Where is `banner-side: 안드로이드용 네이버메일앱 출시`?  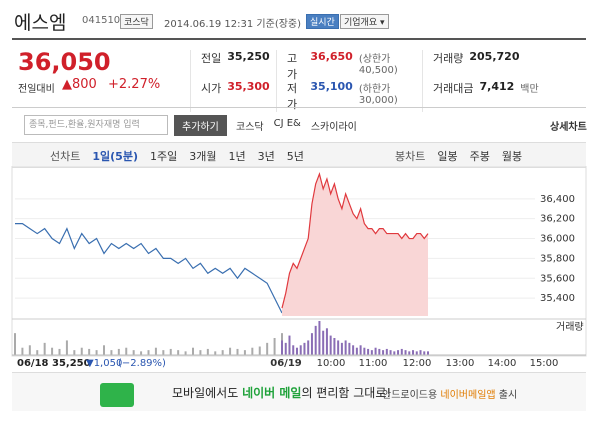 banner-side: 안드로이드용 네이버메일앱 출시 is located at coordinates (449, 393).